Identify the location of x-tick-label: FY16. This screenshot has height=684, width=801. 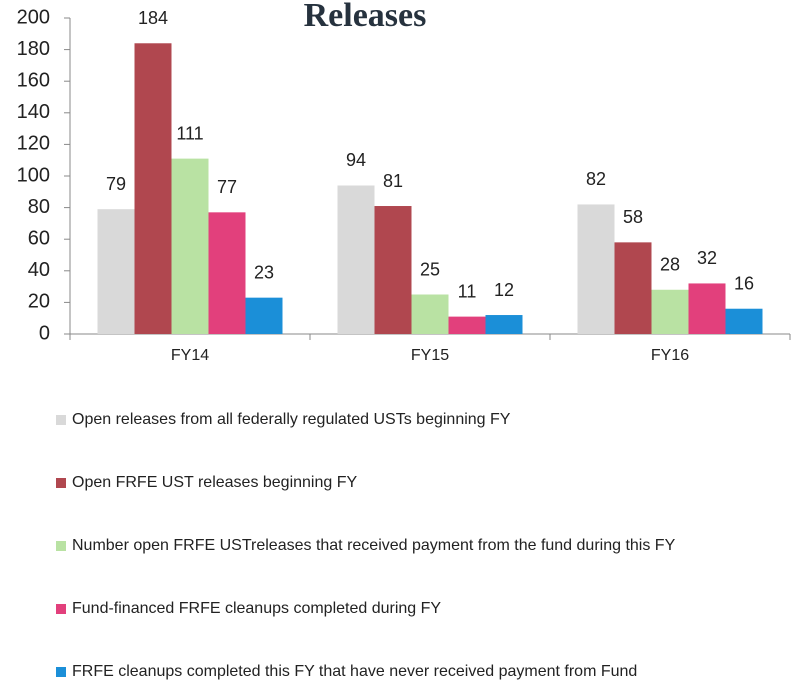
(670, 355).